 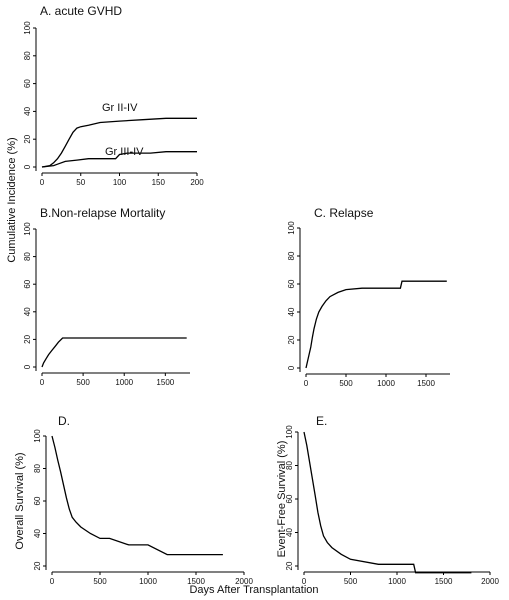 I want to click on x-label: Days After Transplantation, so click(x=253, y=590).